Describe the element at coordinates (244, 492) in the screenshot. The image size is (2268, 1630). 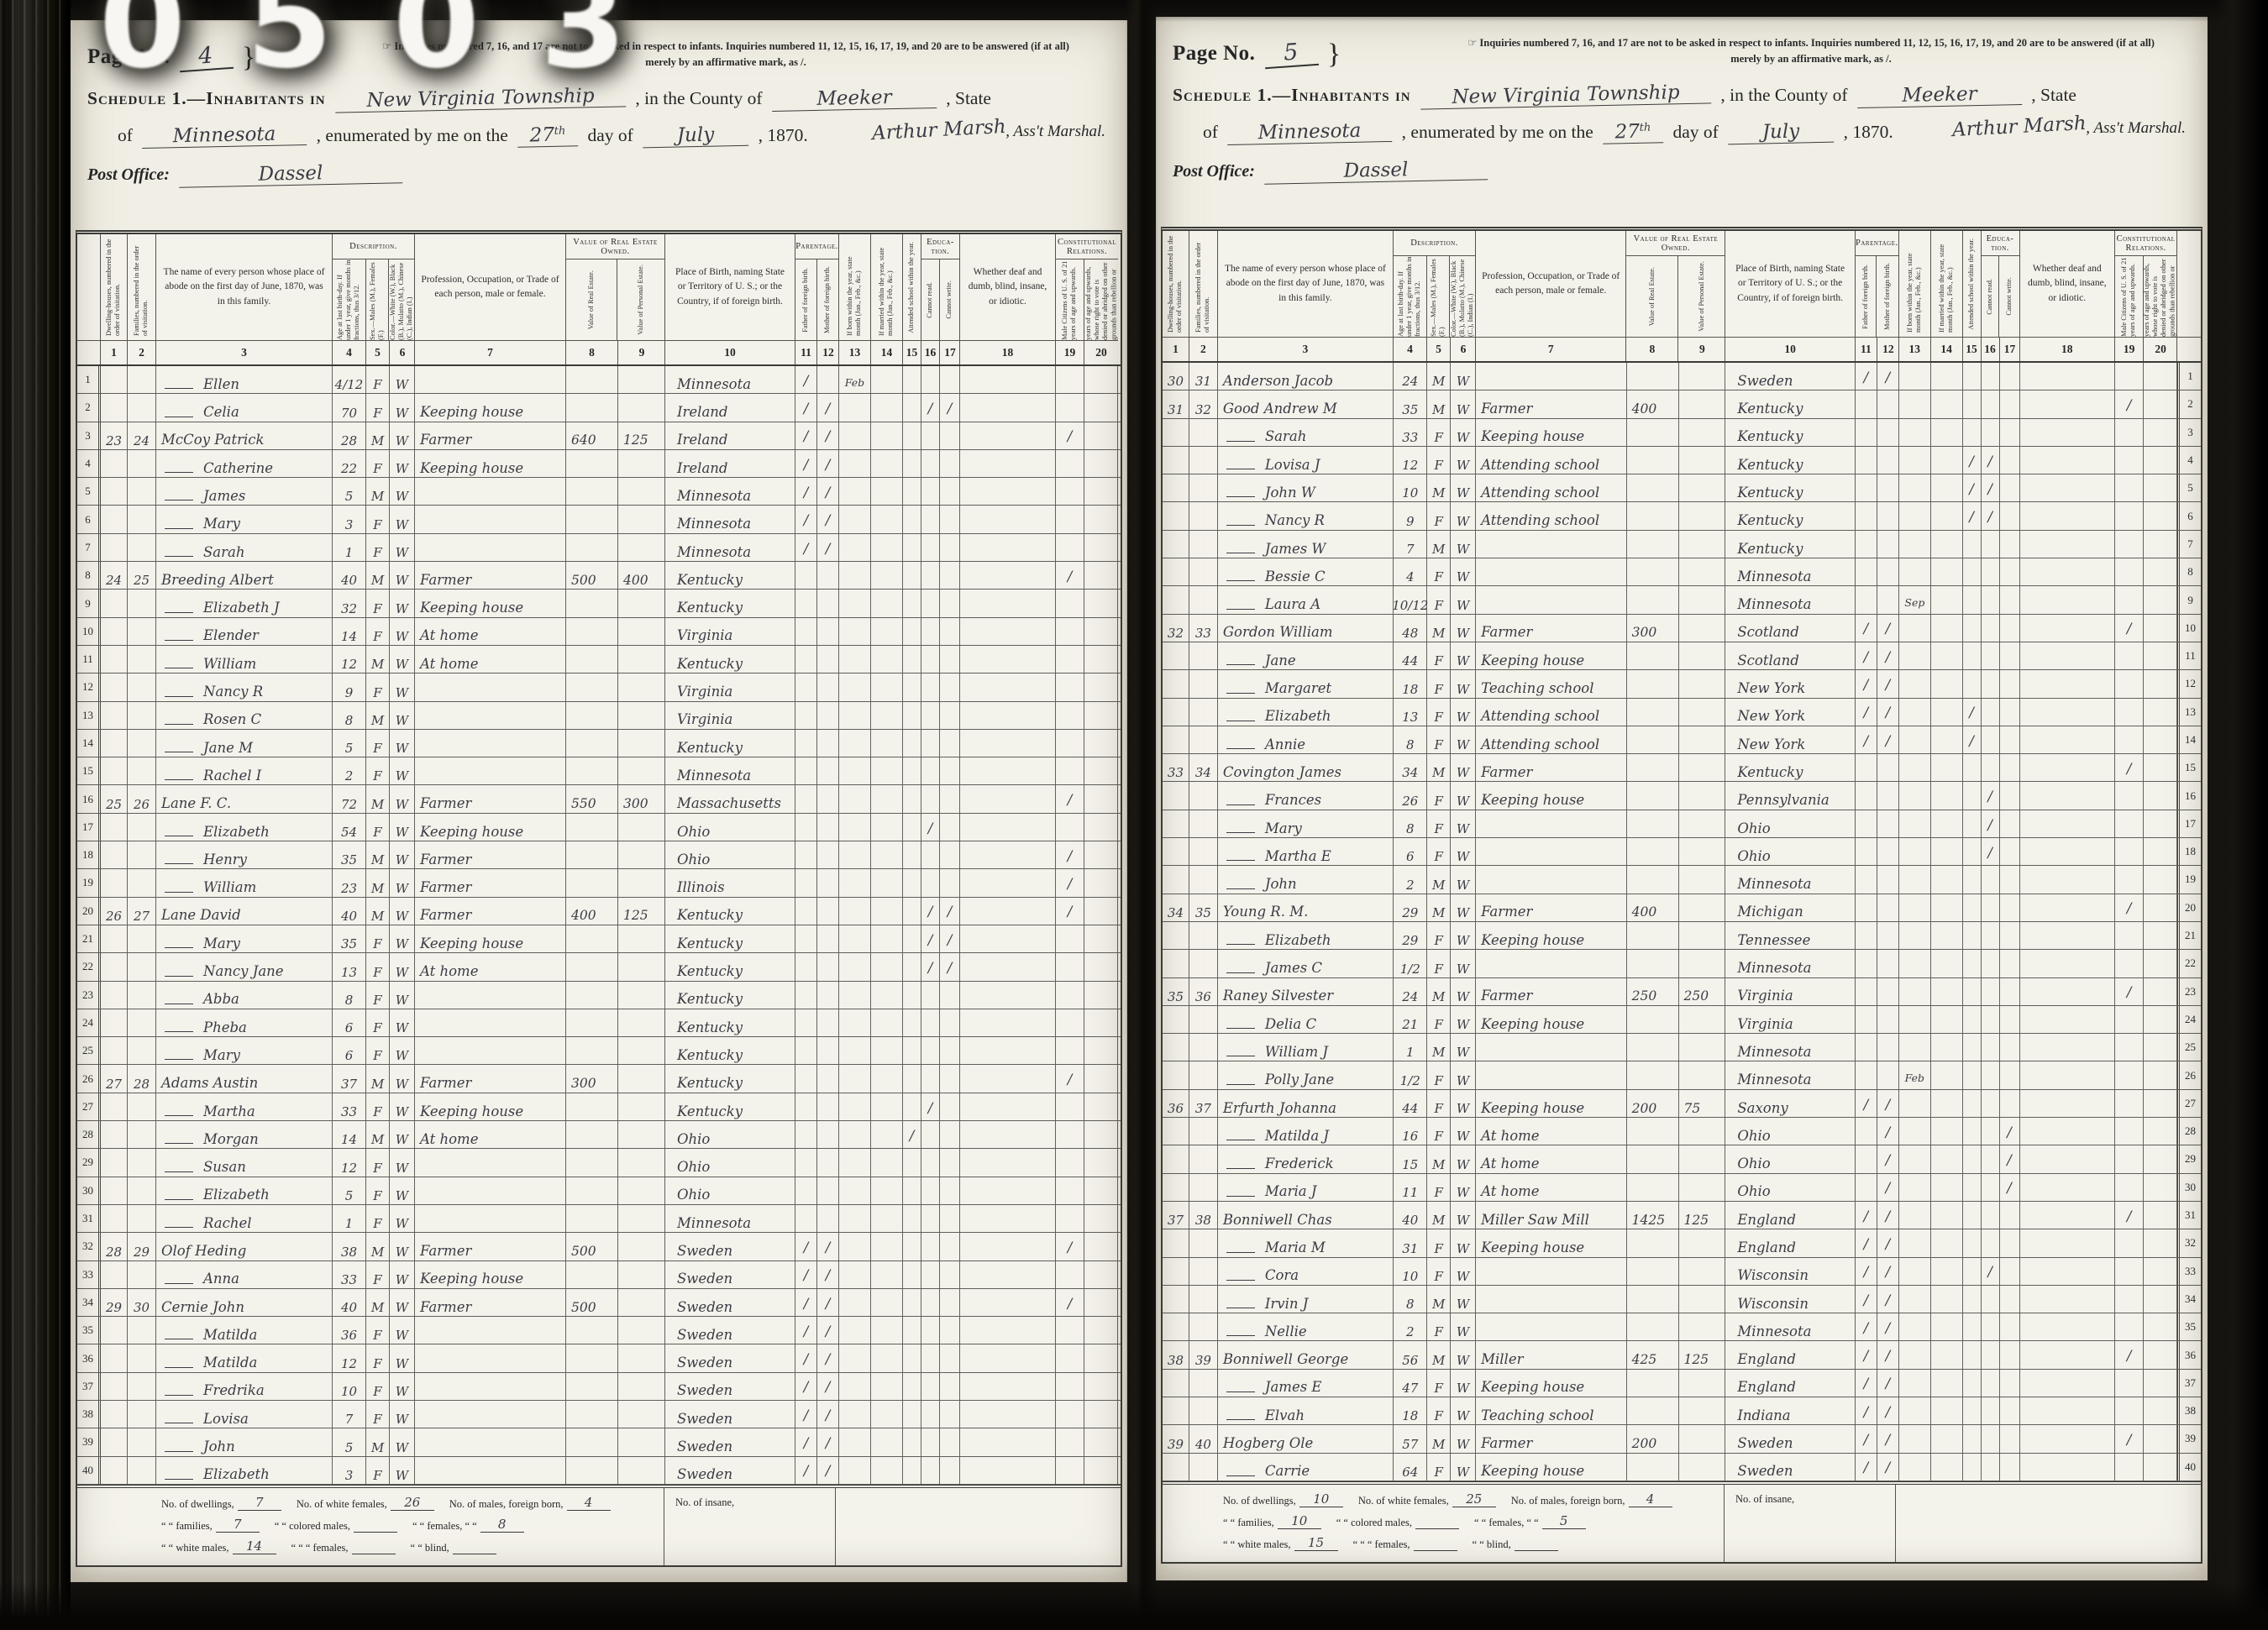
I see `cell-name: James` at that location.